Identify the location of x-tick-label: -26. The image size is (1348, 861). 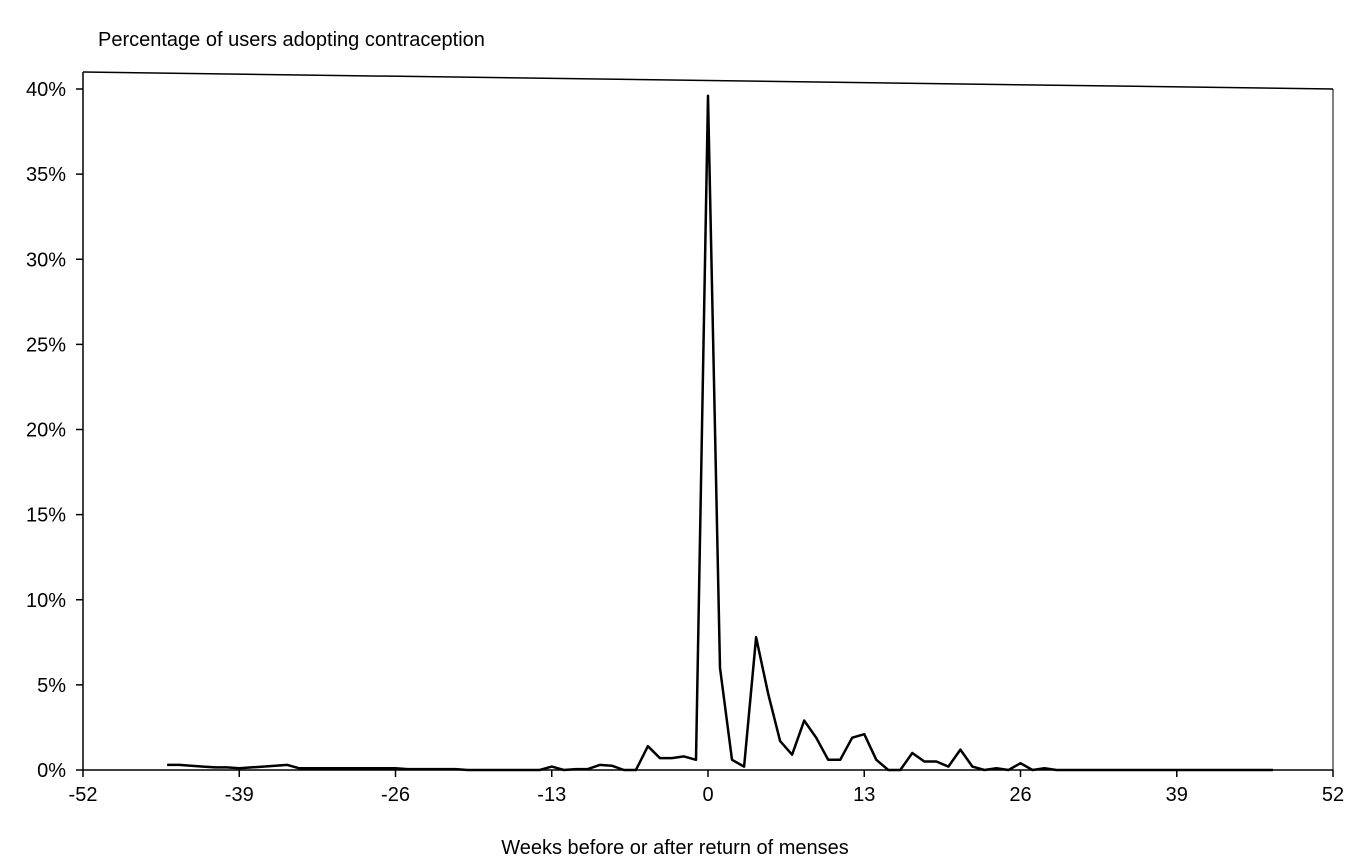
(395, 795).